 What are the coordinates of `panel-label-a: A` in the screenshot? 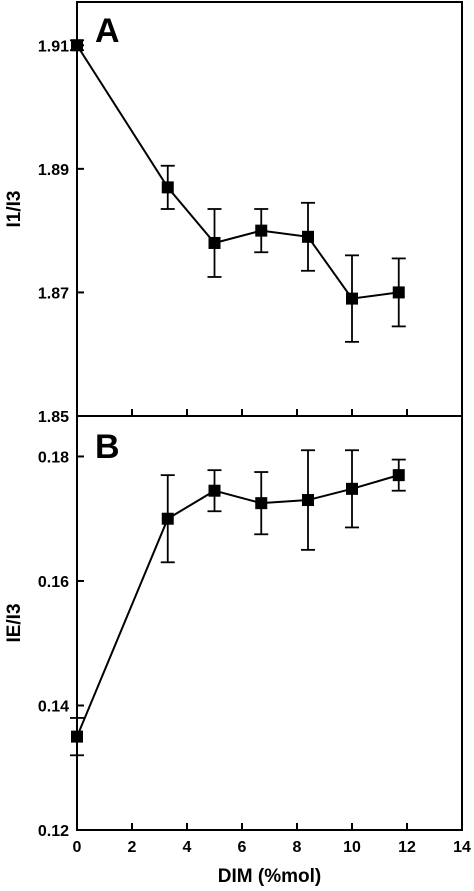 It's located at (107, 31).